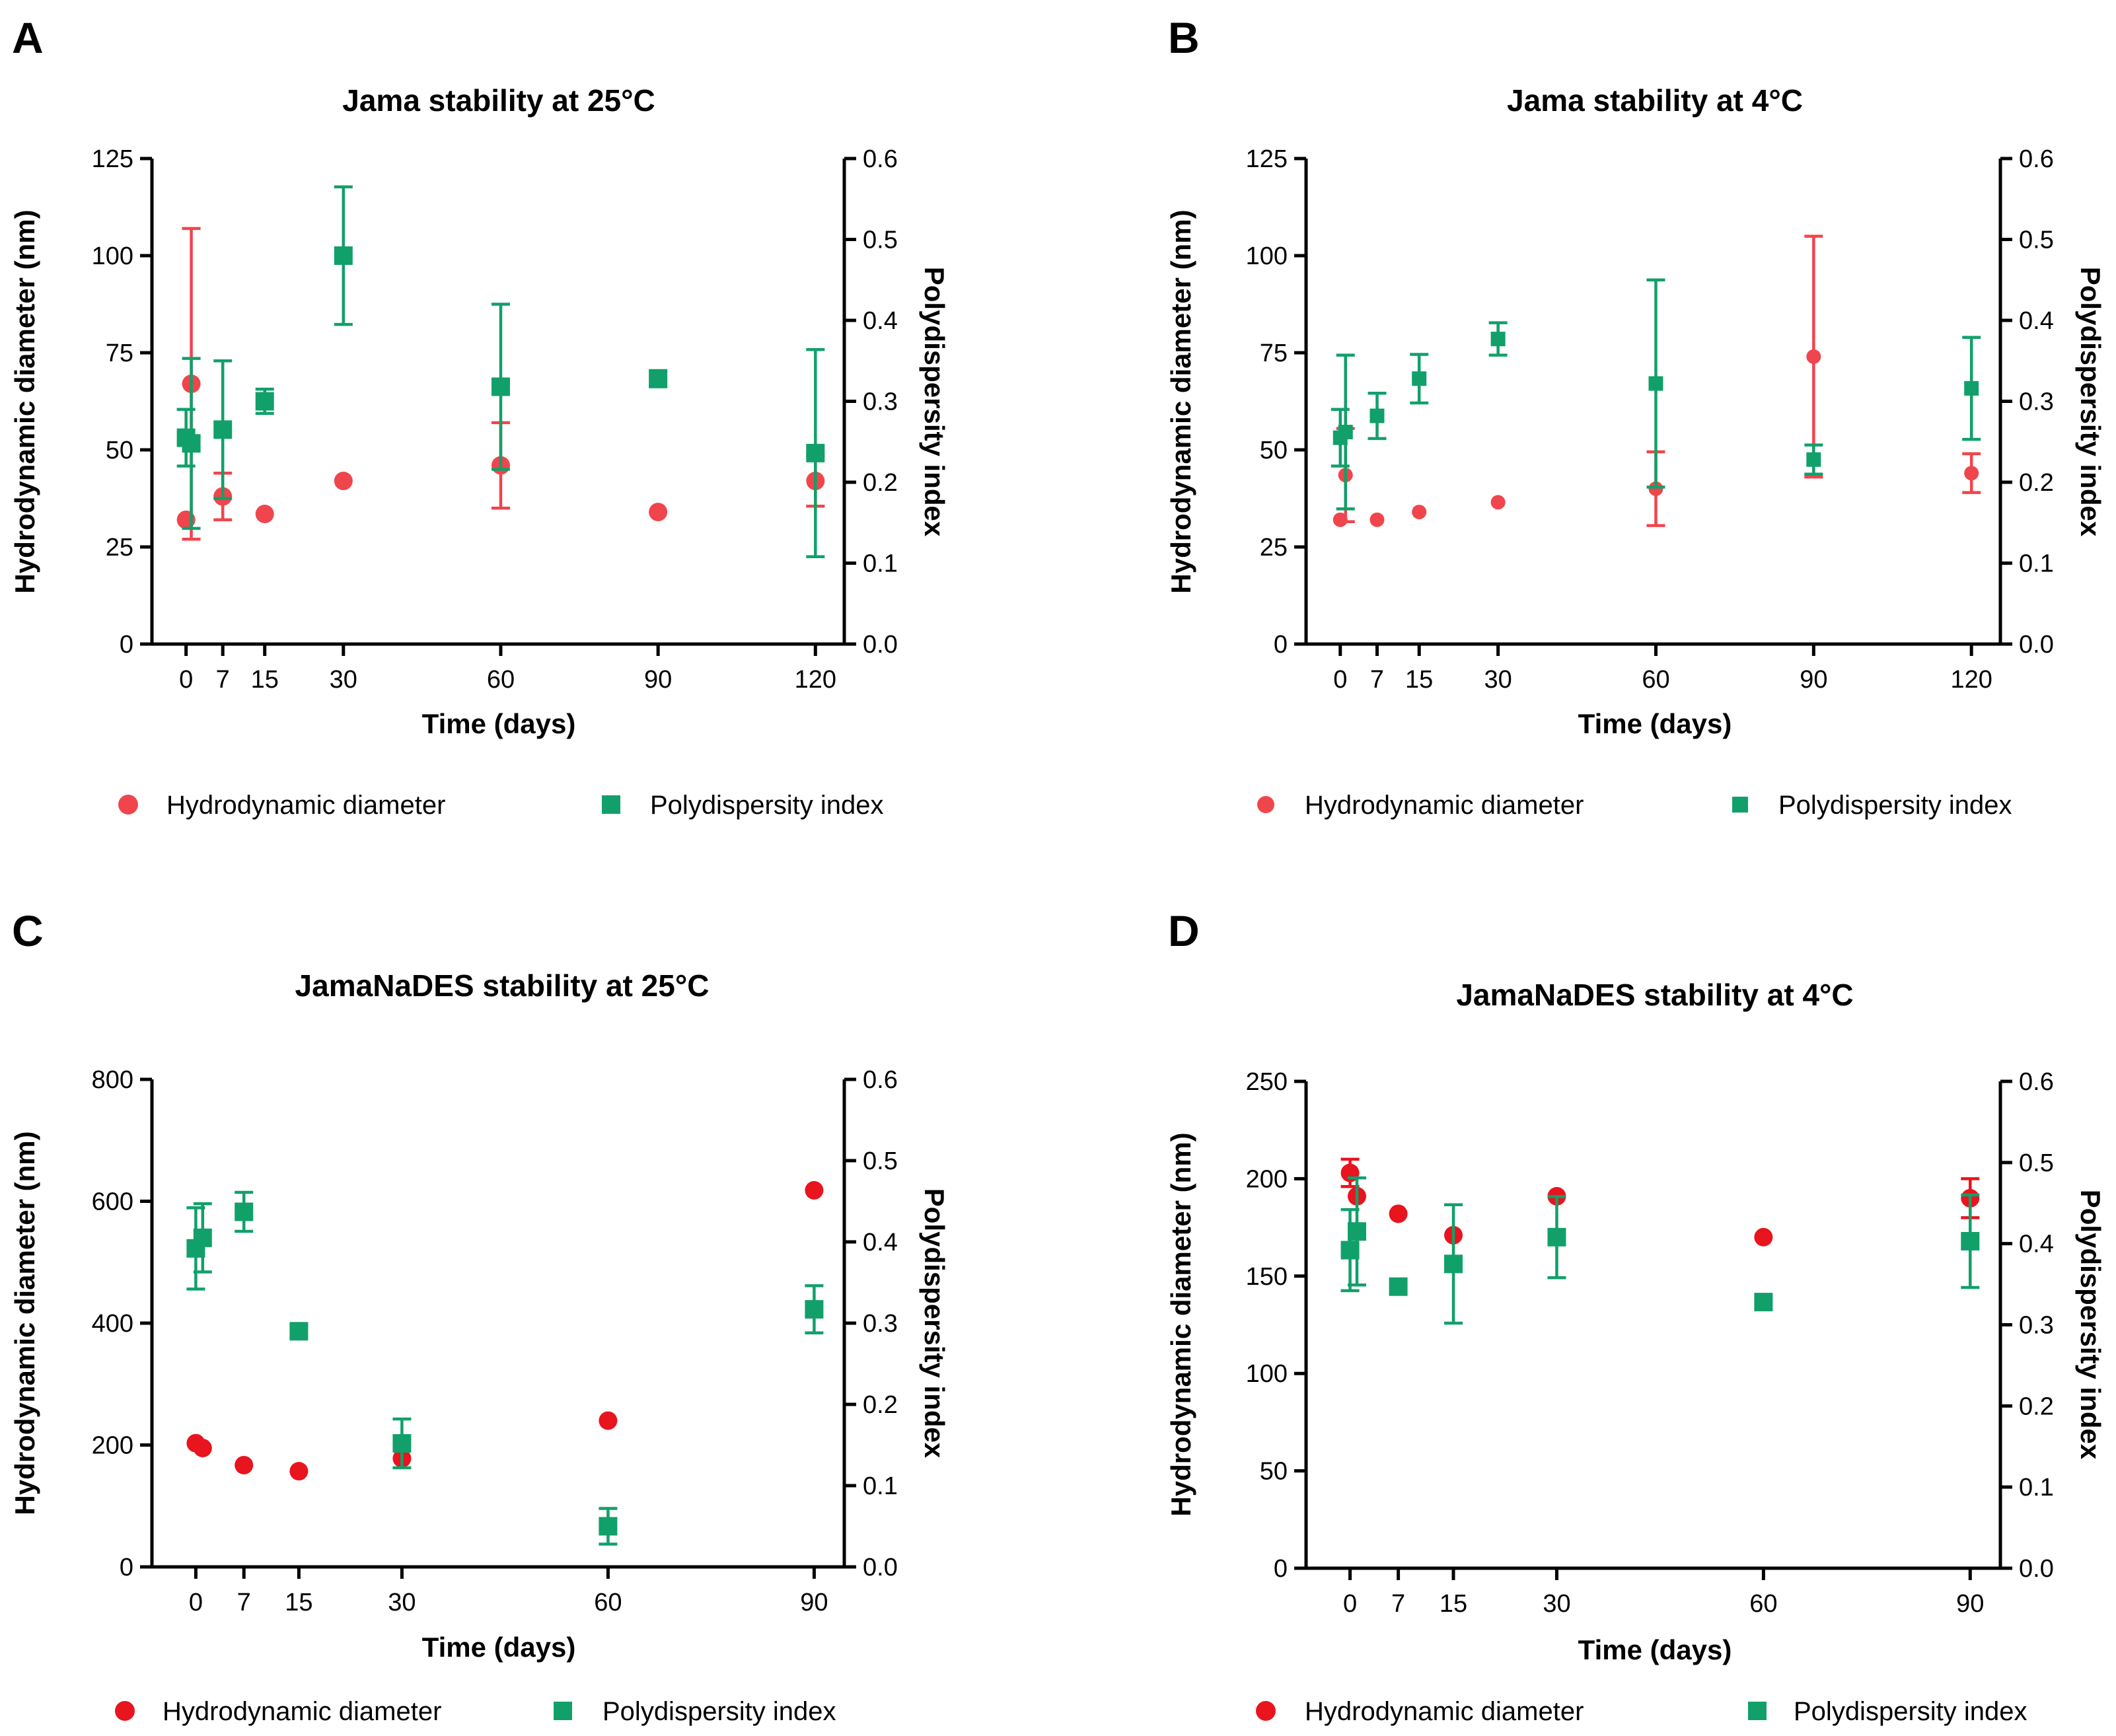 This screenshot has width=2116, height=1736. Describe the element at coordinates (1267, 1082) in the screenshot. I see `y-tick-label: 250` at that location.